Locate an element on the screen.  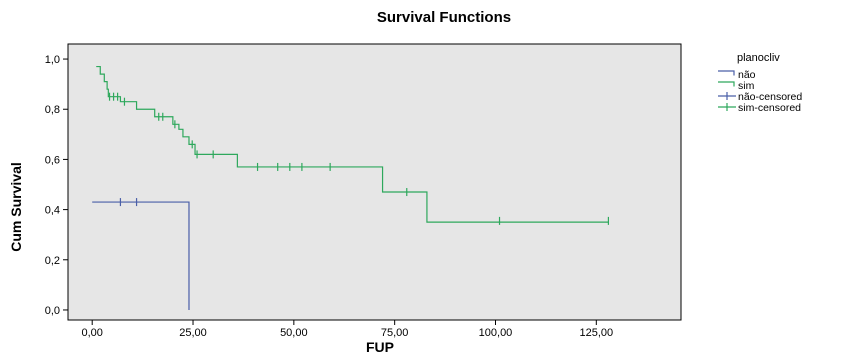
legend-entry-label: sim-censored is located at coordinates (769, 108).